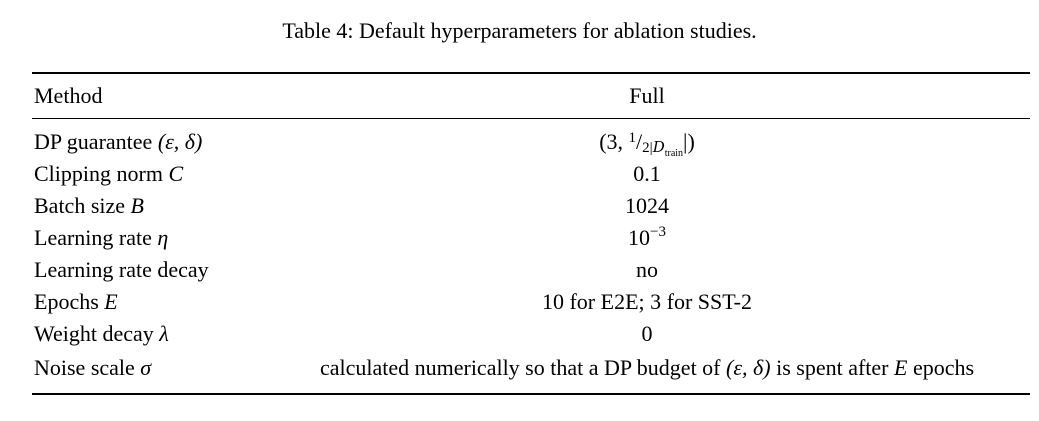  What do you see at coordinates (531, 96) in the screenshot?
I see `header-row: Method Full` at bounding box center [531, 96].